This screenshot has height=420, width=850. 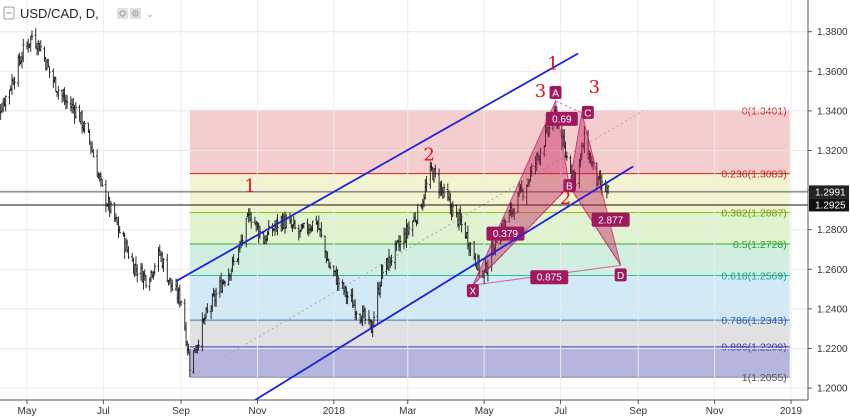 What do you see at coordinates (753, 348) in the screenshot?
I see `fib-level-label: 0.886(1.2209)` at bounding box center [753, 348].